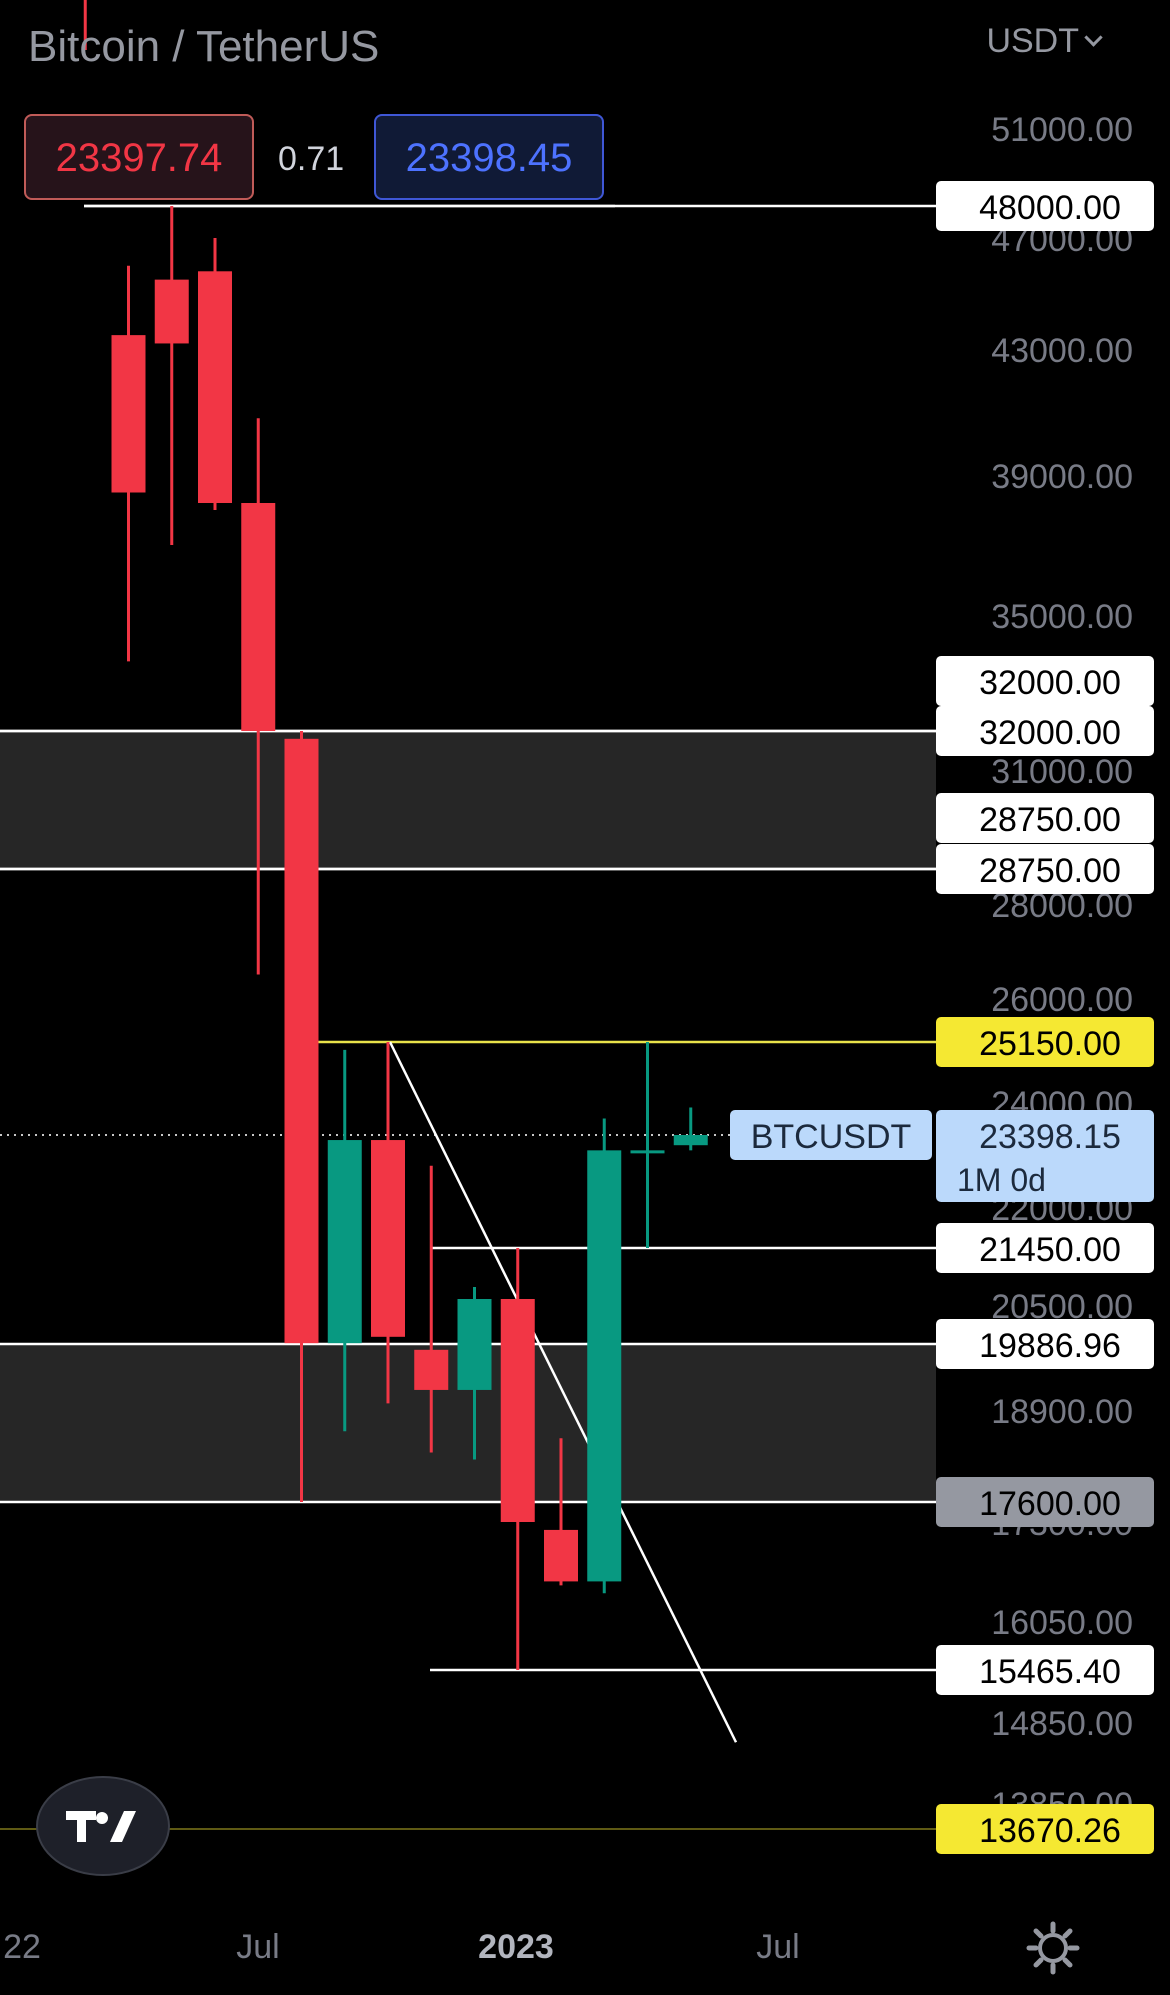 Image resolution: width=1170 pixels, height=1995 pixels. I want to click on level-tag-13670.26: 13670.26, so click(1045, 1829).